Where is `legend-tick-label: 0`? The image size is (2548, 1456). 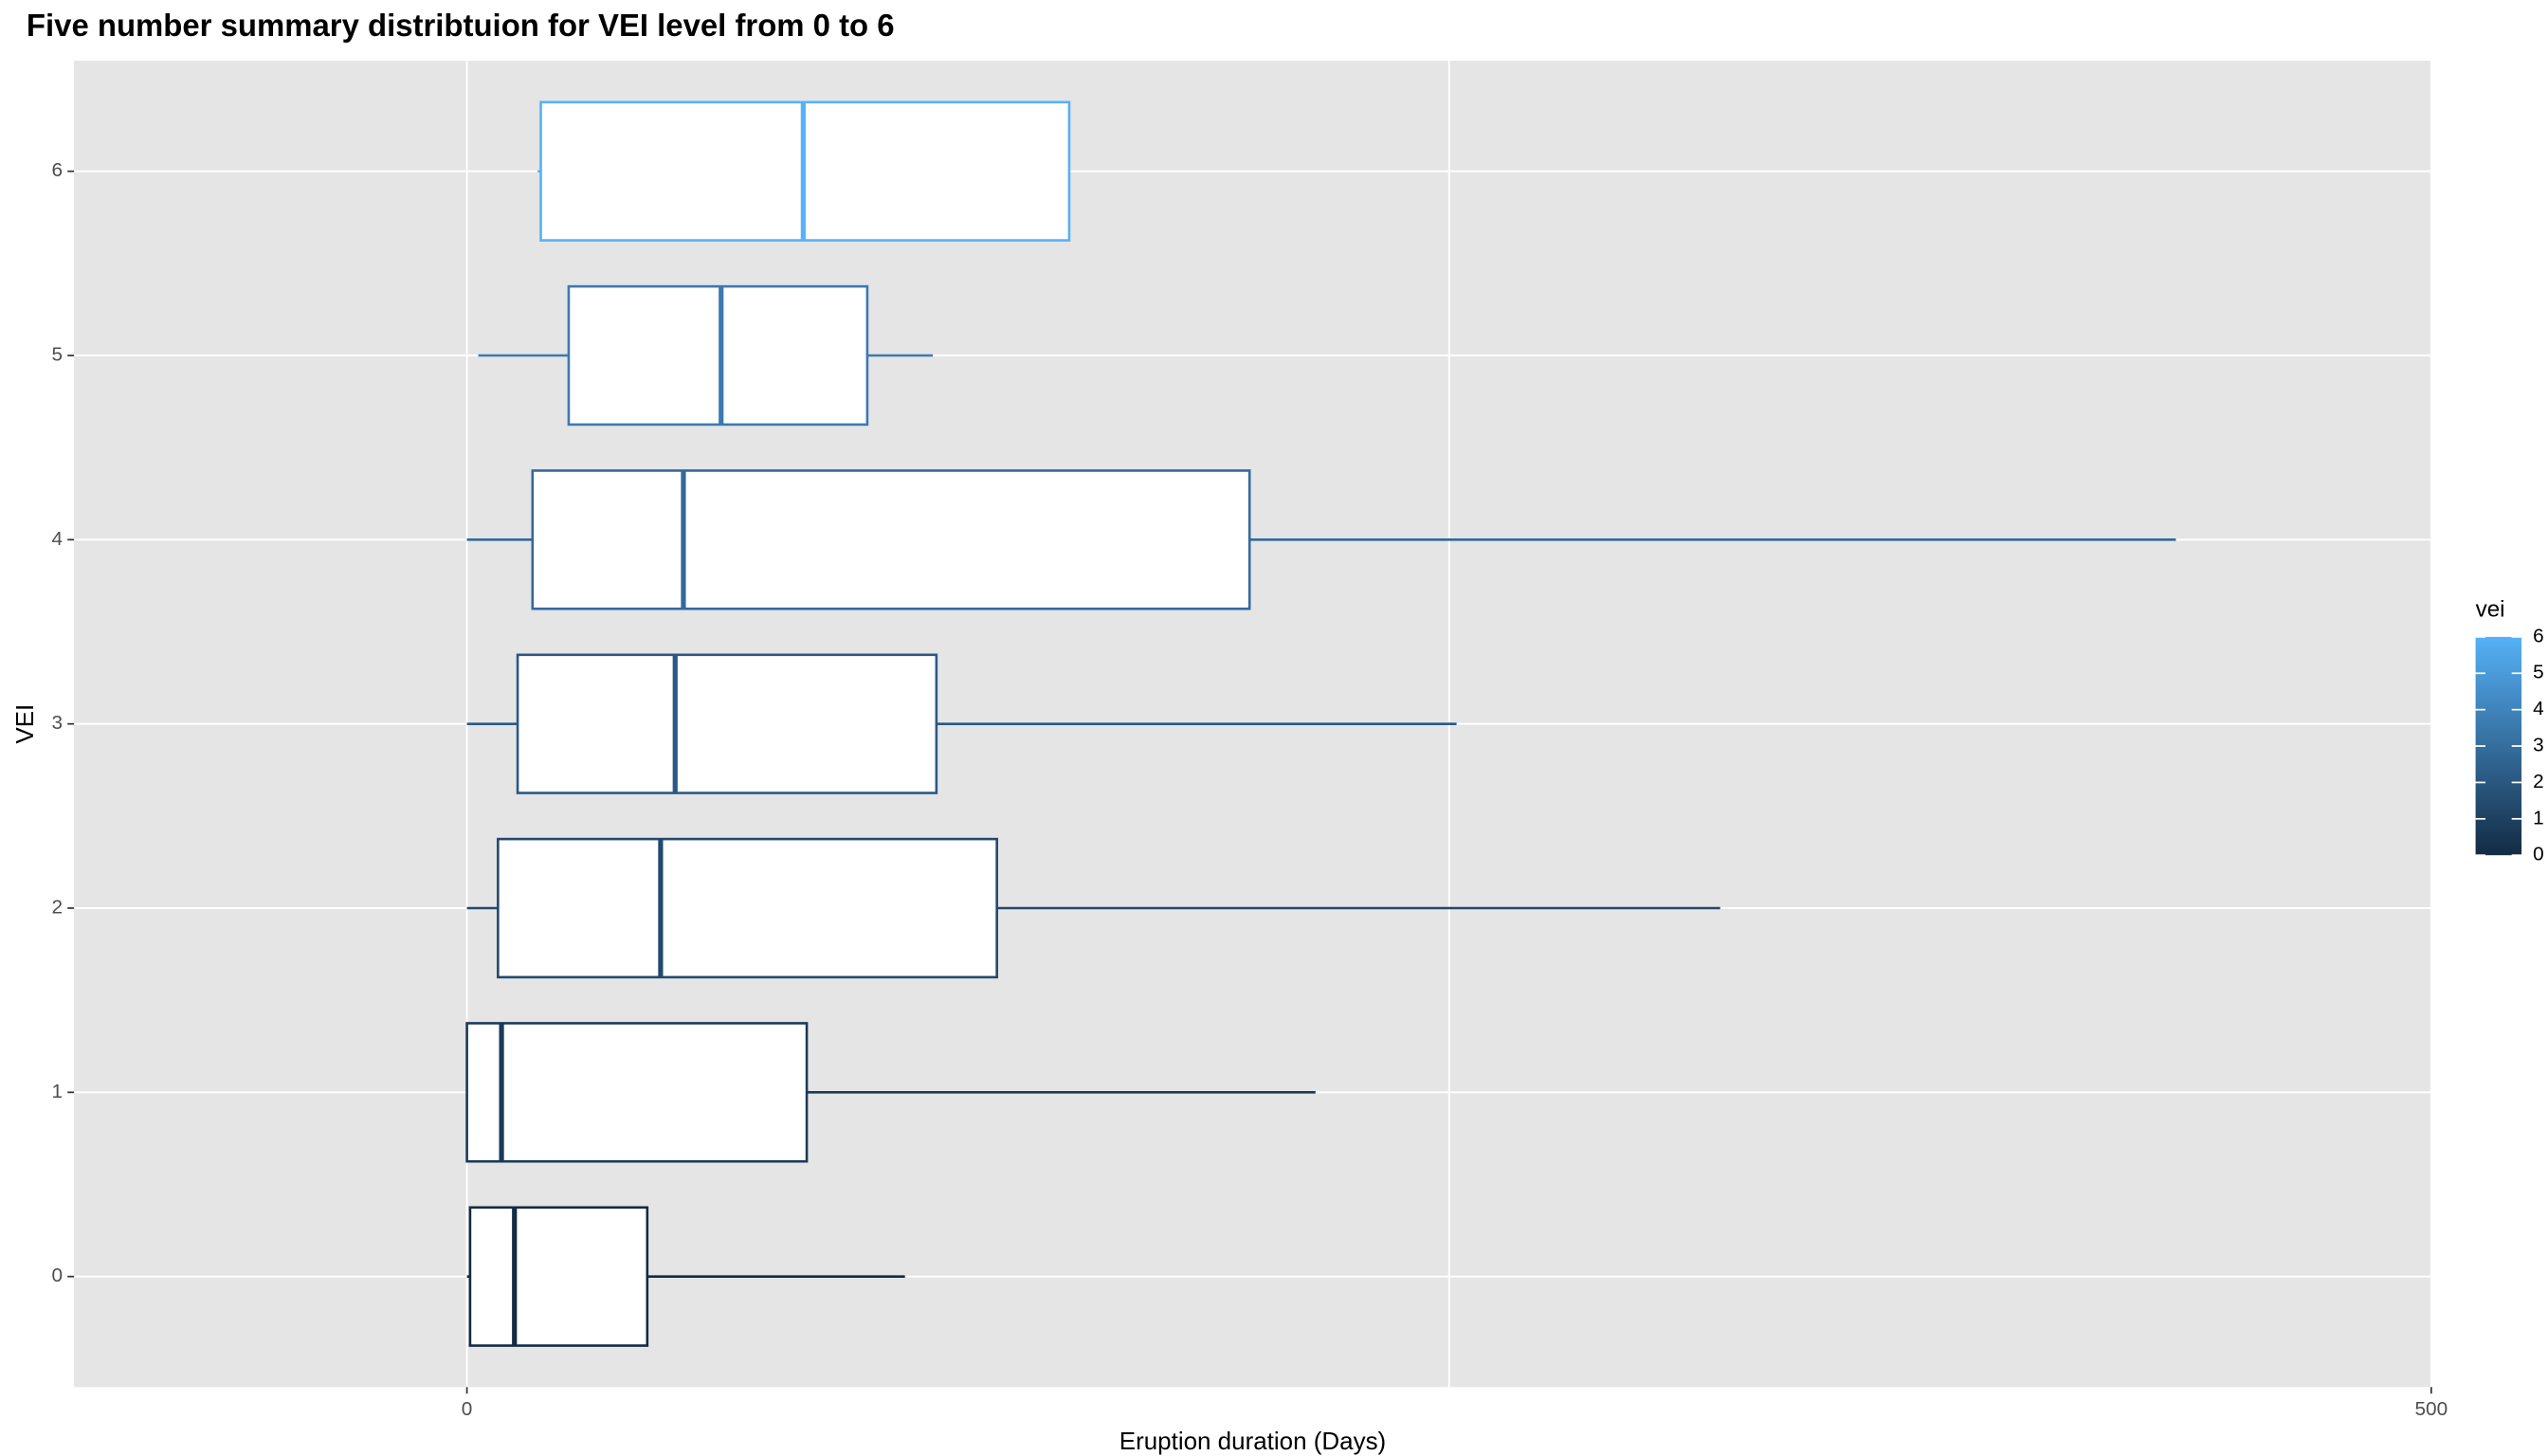 legend-tick-label: 0 is located at coordinates (2538, 854).